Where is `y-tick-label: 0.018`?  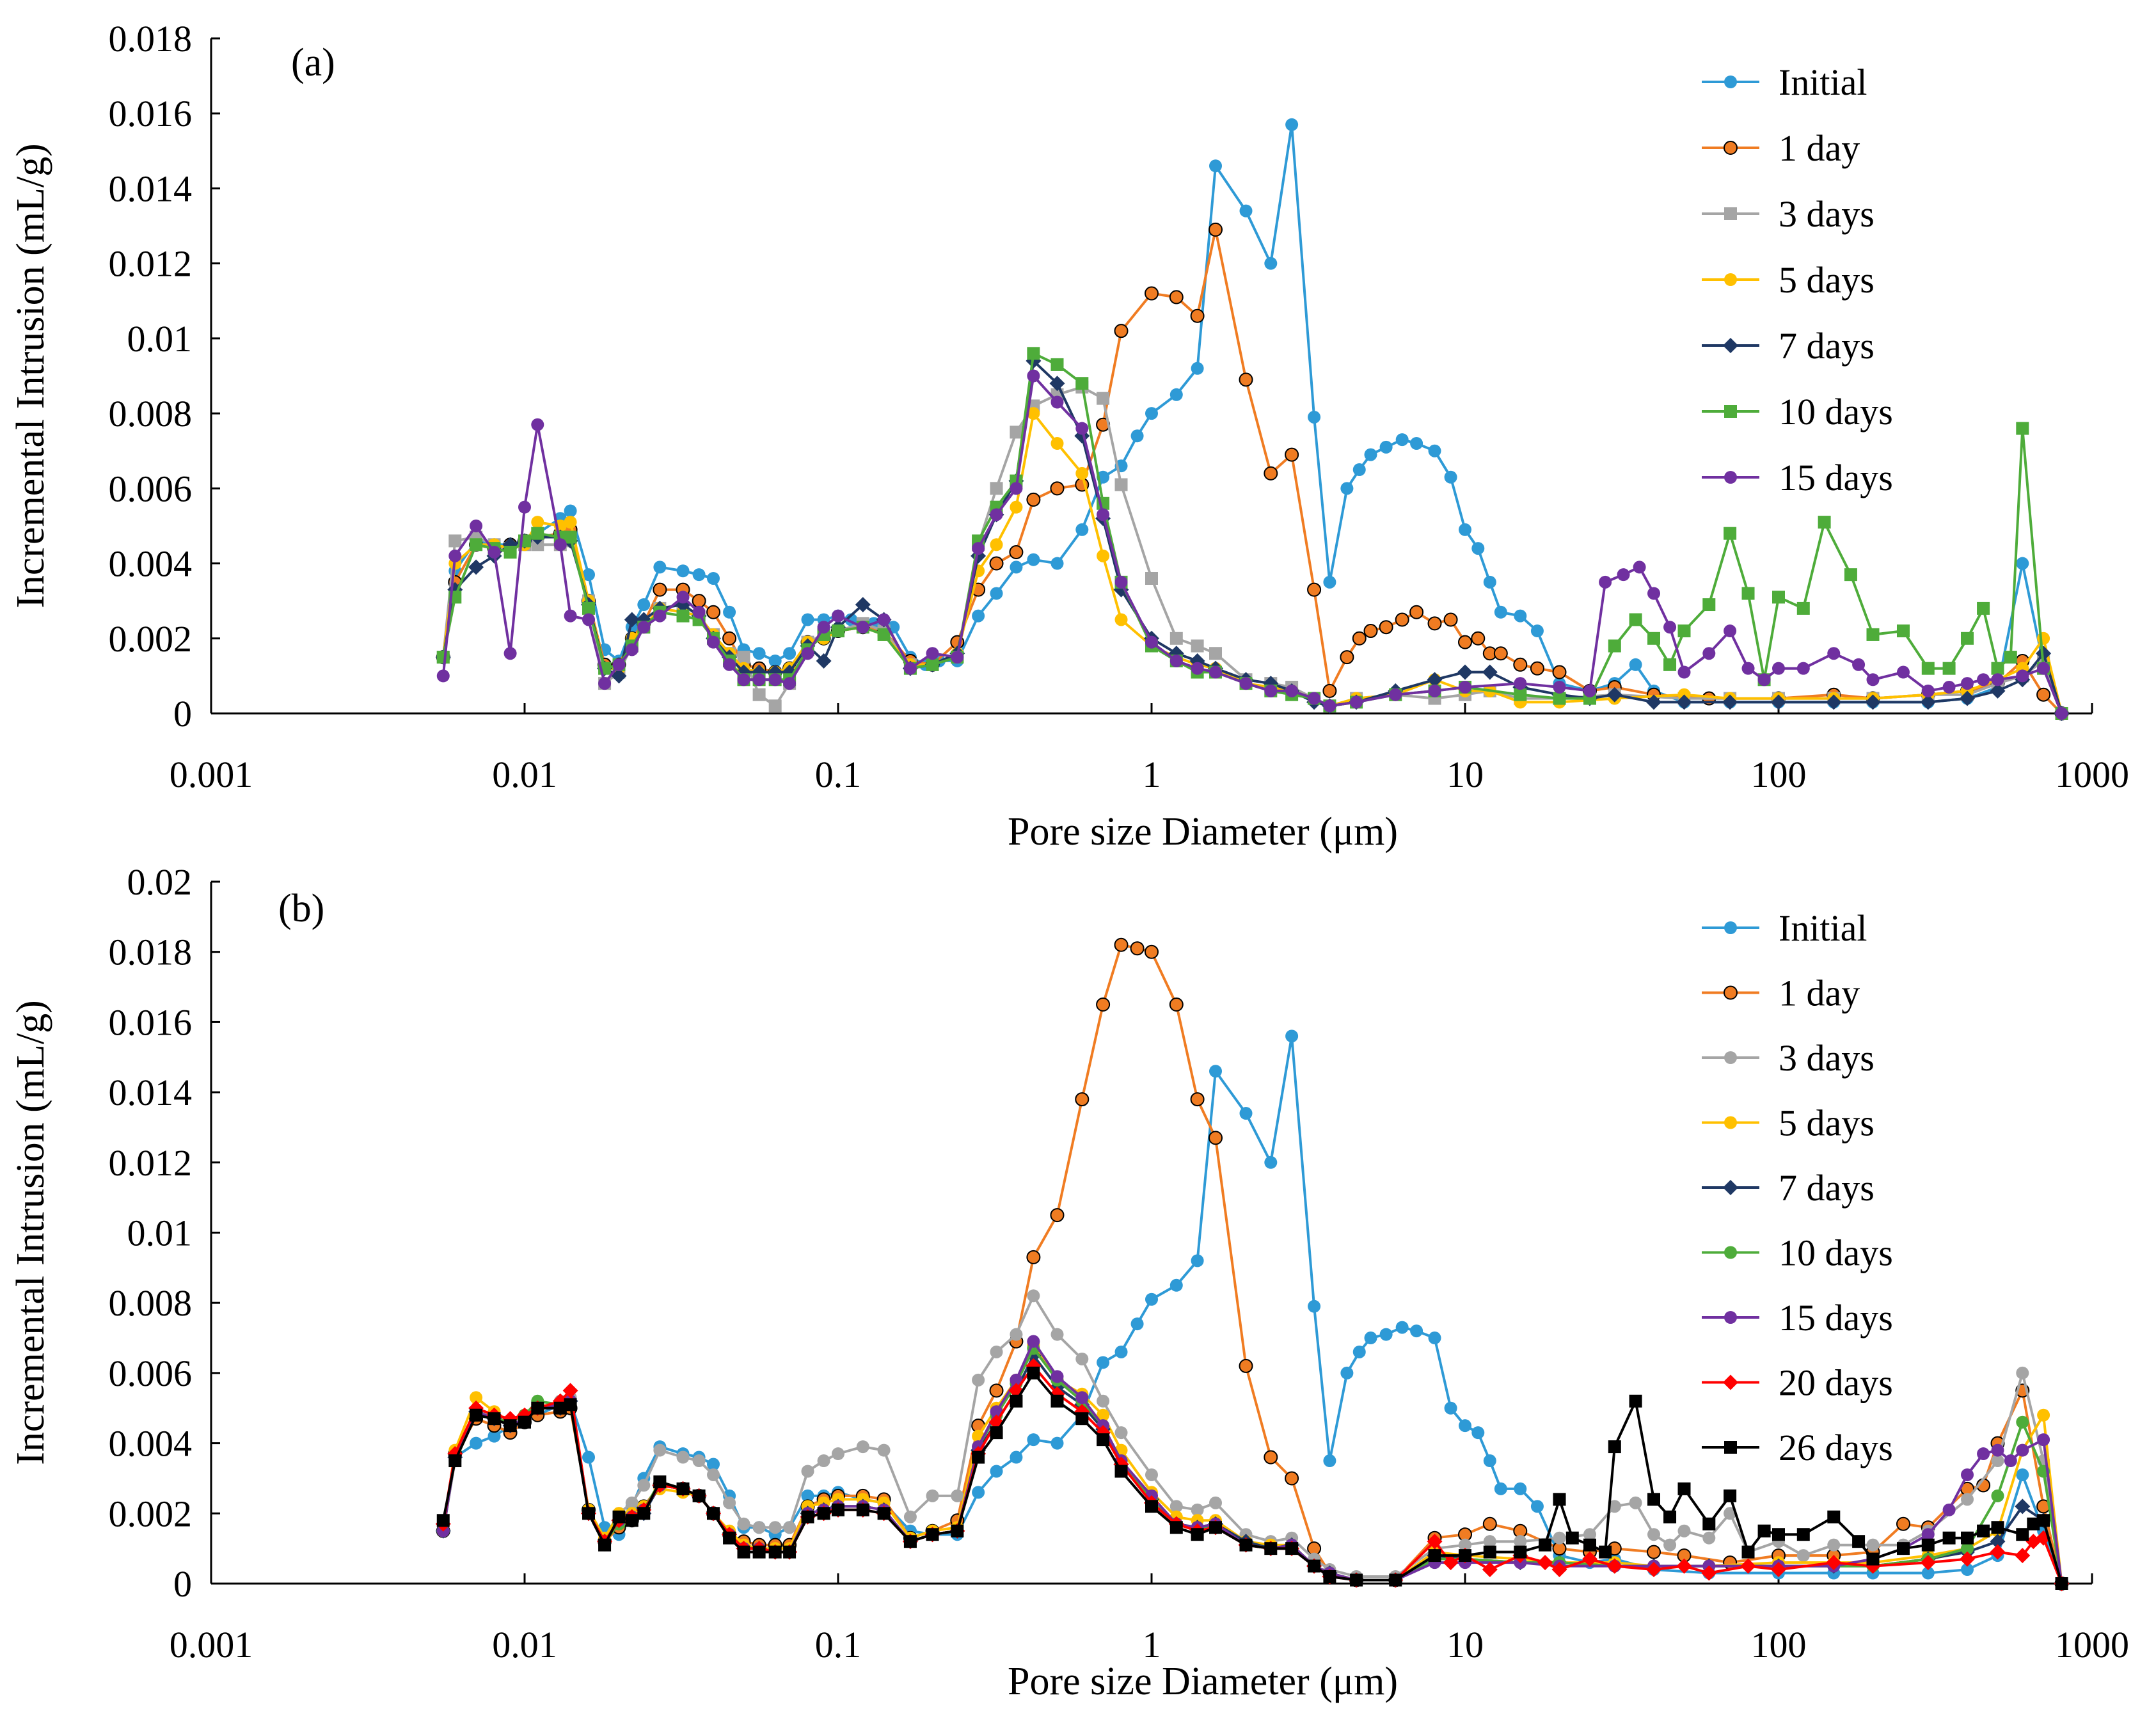 y-tick-label: 0.018 is located at coordinates (151, 952).